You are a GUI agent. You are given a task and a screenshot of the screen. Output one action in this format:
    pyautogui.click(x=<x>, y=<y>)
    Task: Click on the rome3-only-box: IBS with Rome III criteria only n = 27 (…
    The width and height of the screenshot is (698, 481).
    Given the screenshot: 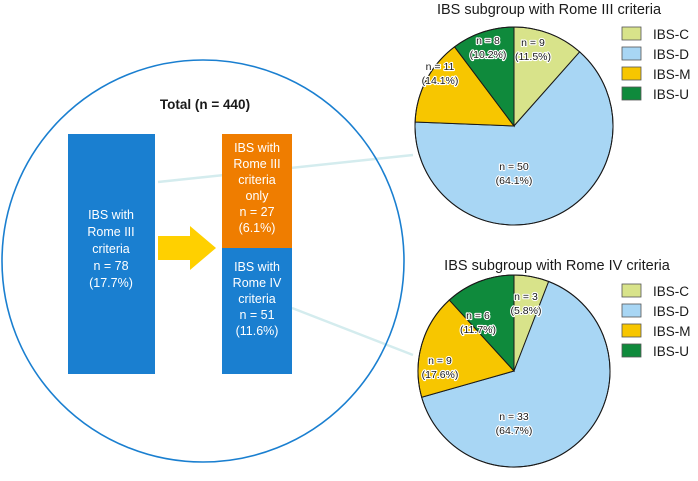 What is the action you would take?
    pyautogui.click(x=257, y=191)
    